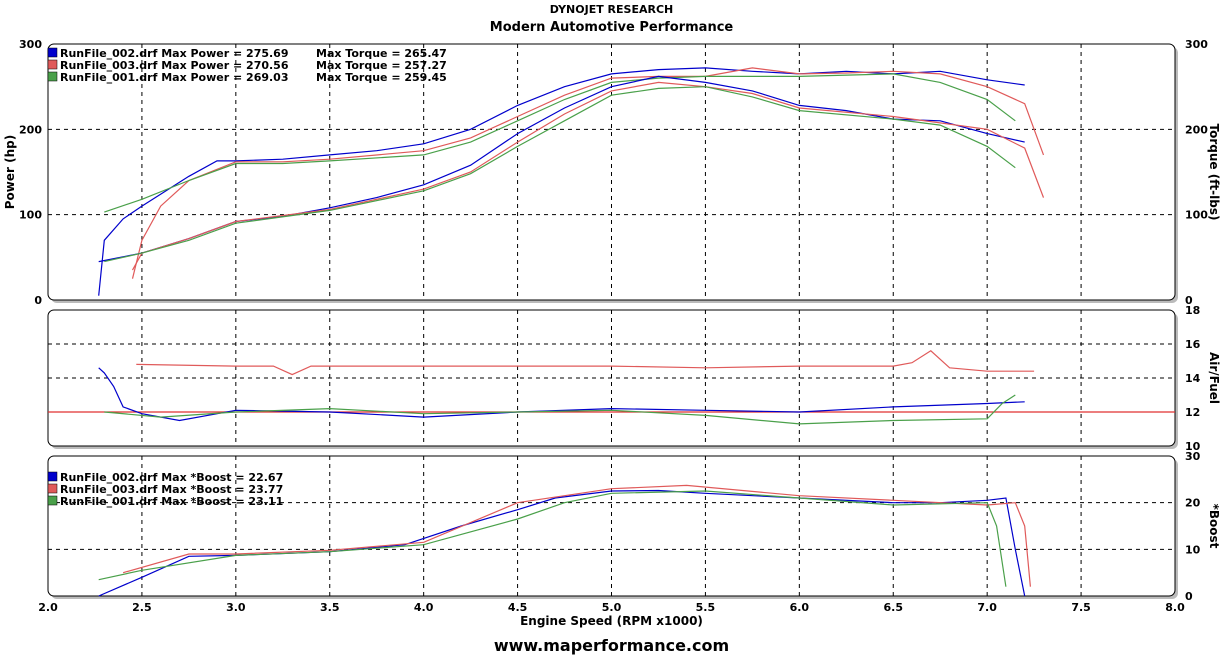  Describe the element at coordinates (171, 477) in the screenshot. I see `legend-entry: RunFile_002.drf Max *Boost = 22.67` at that location.